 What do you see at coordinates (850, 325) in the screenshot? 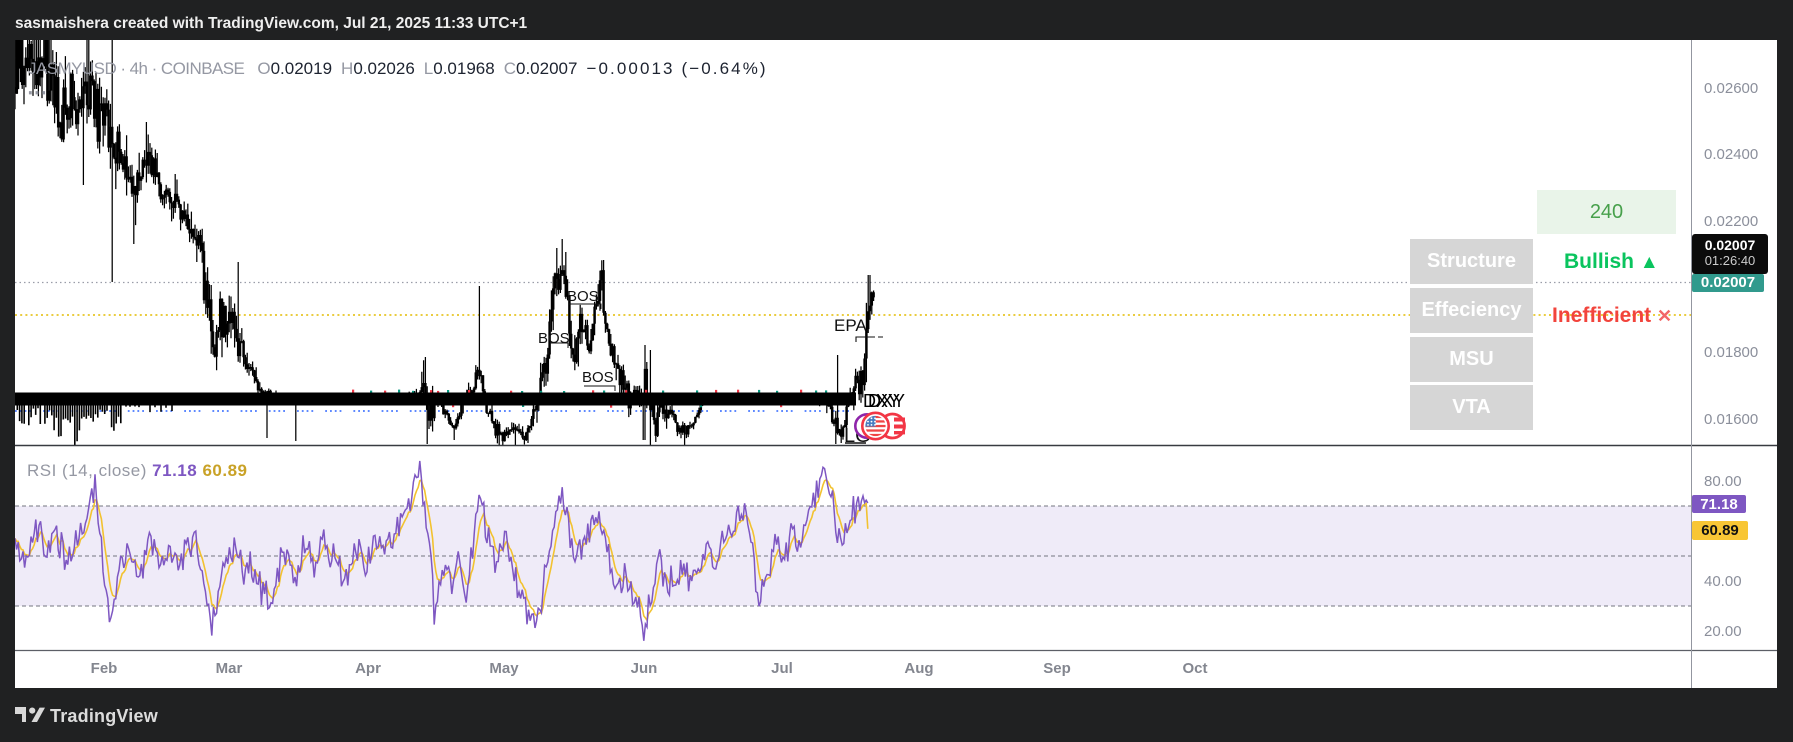
I see `svg-text: EPA` at bounding box center [850, 325].